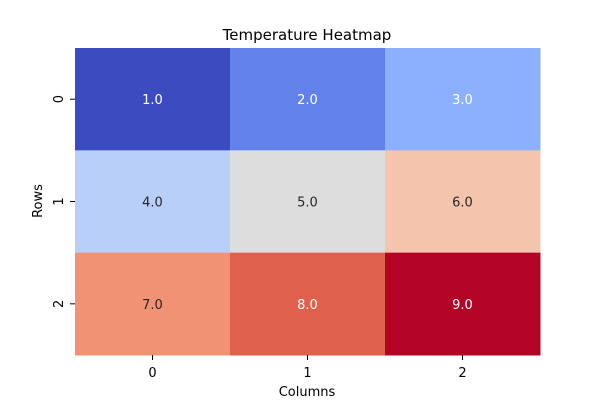  I want to click on heatmap-cell-r2-c1, so click(308, 304).